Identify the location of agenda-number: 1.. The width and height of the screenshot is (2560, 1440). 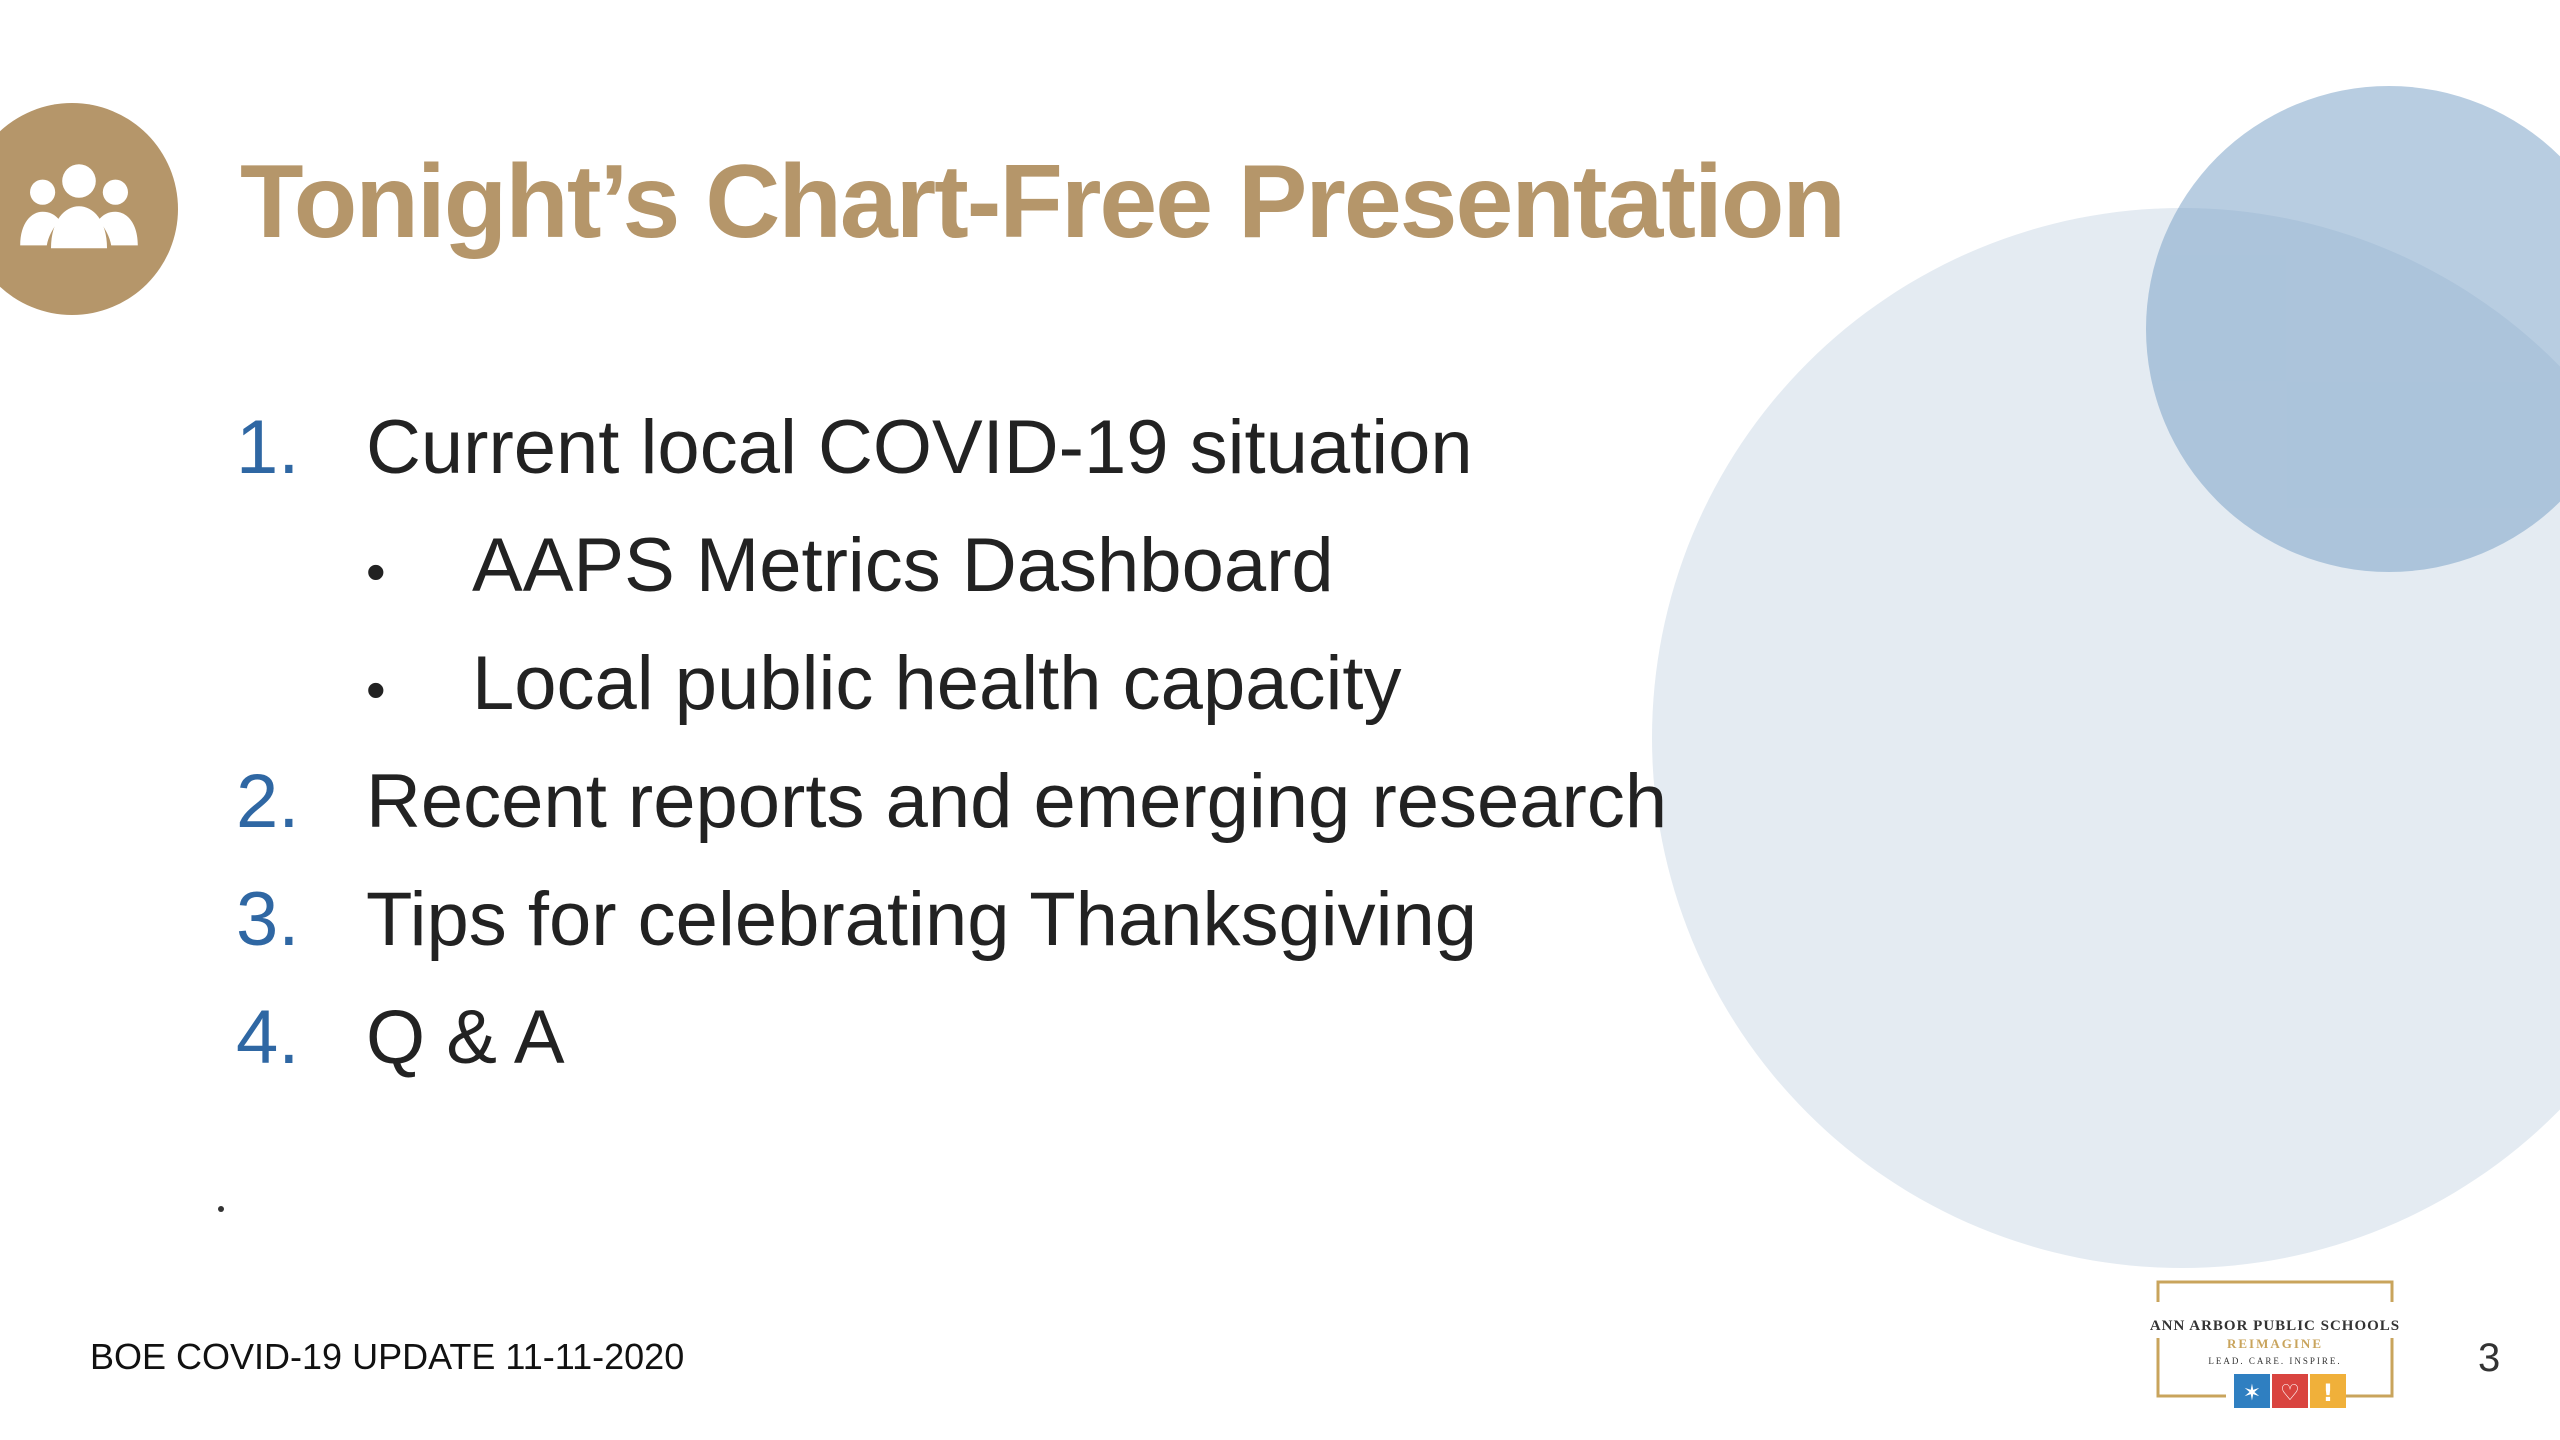
(268, 447).